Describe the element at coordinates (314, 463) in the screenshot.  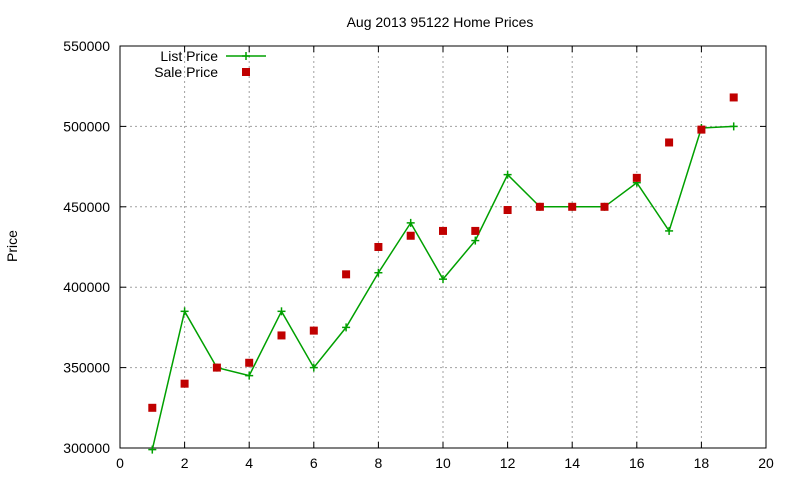
I see `x-tick-label: 6` at that location.